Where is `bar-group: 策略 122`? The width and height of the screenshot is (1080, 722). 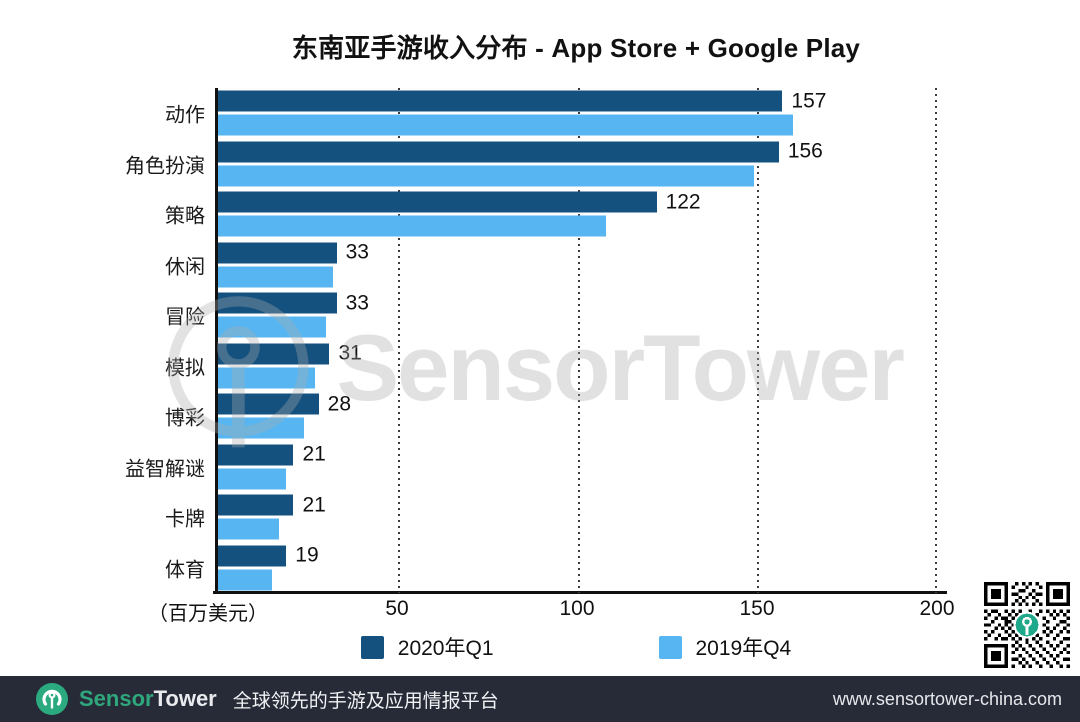
bar-group: 策略 122 is located at coordinates (551, 214).